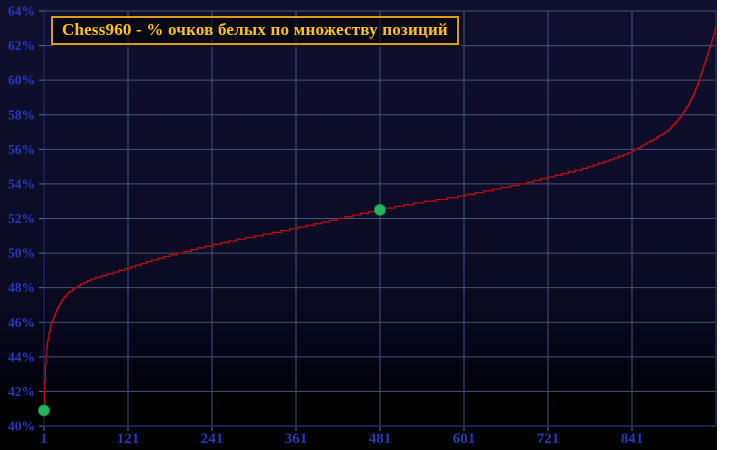 This screenshot has width=733, height=450. What do you see at coordinates (21, 391) in the screenshot?
I see `y-tick-label: 42%` at bounding box center [21, 391].